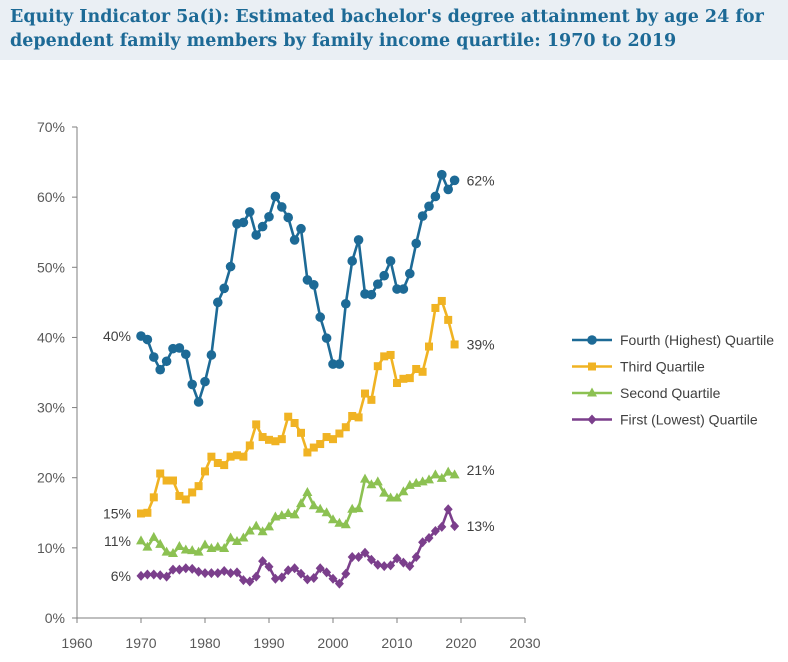 The width and height of the screenshot is (788, 662). What do you see at coordinates (117, 336) in the screenshot?
I see `start-label-fourth-highest-quartile: 40%` at bounding box center [117, 336].